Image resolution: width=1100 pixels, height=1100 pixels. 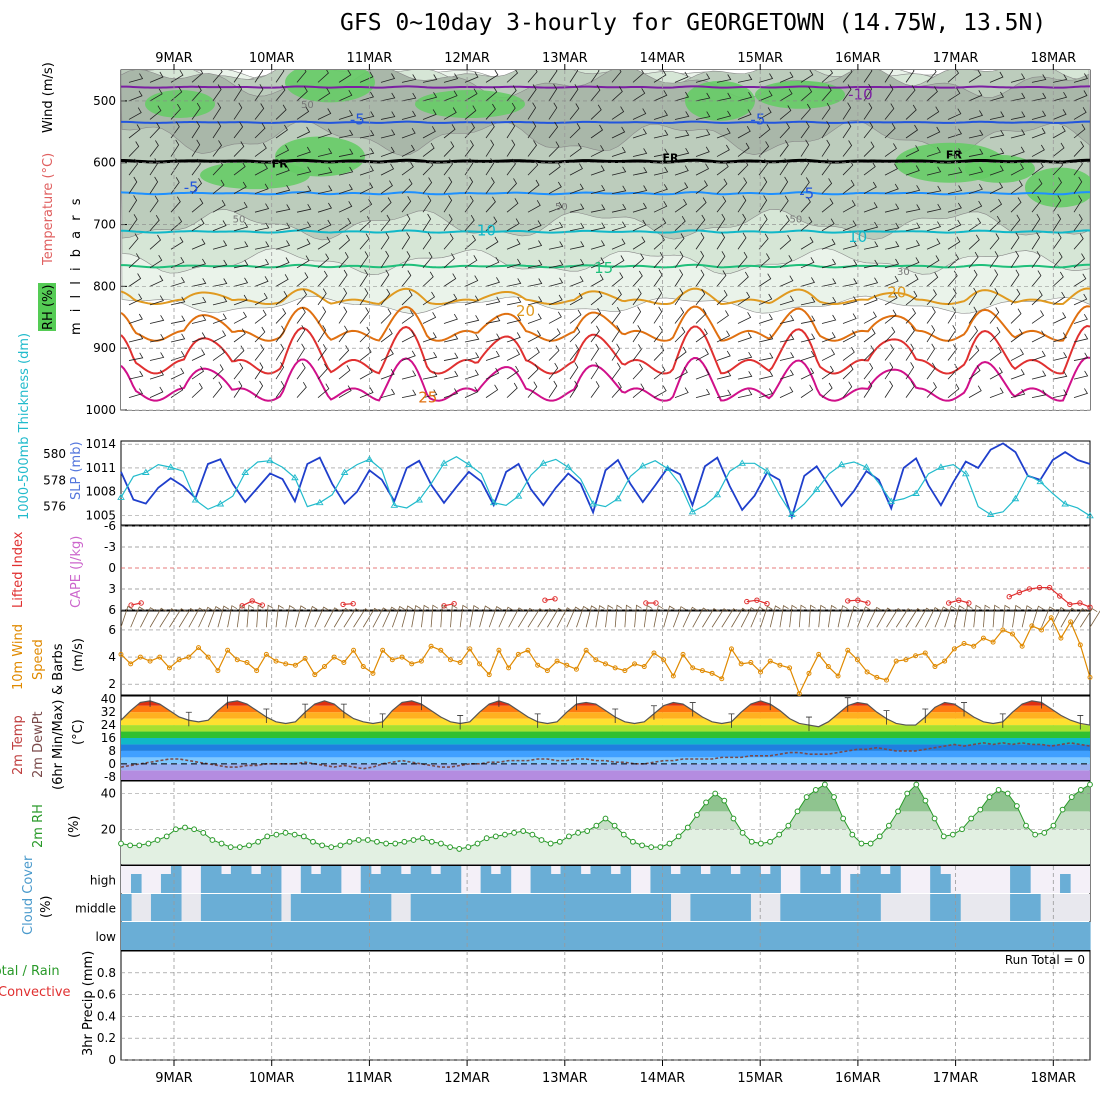 What do you see at coordinates (896, 293) in the screenshot?
I see `isotherm-label: 20` at bounding box center [896, 293].